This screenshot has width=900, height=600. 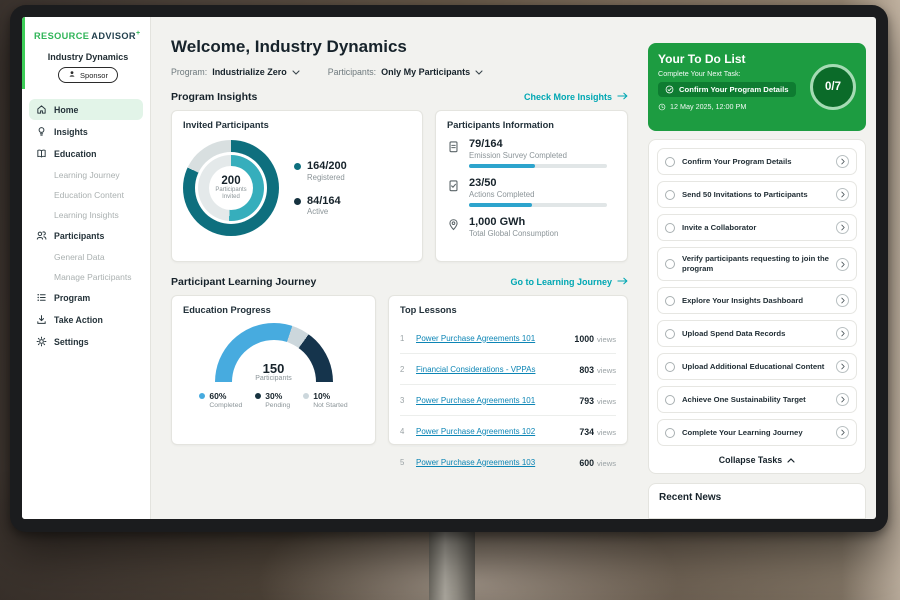 What do you see at coordinates (79, 235) in the screenshot?
I see `nav-label: Participants` at bounding box center [79, 235].